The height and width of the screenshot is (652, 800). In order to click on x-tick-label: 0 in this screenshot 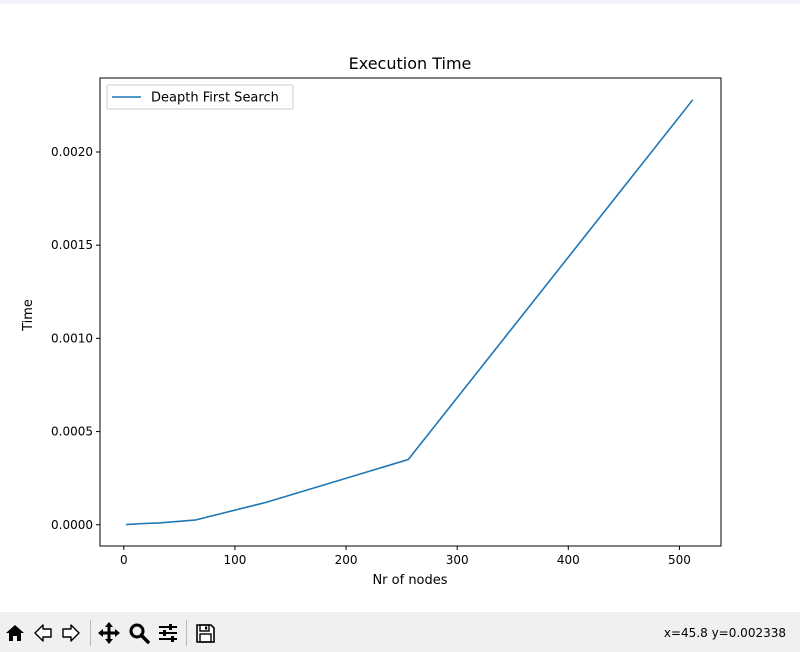, I will do `click(124, 560)`.